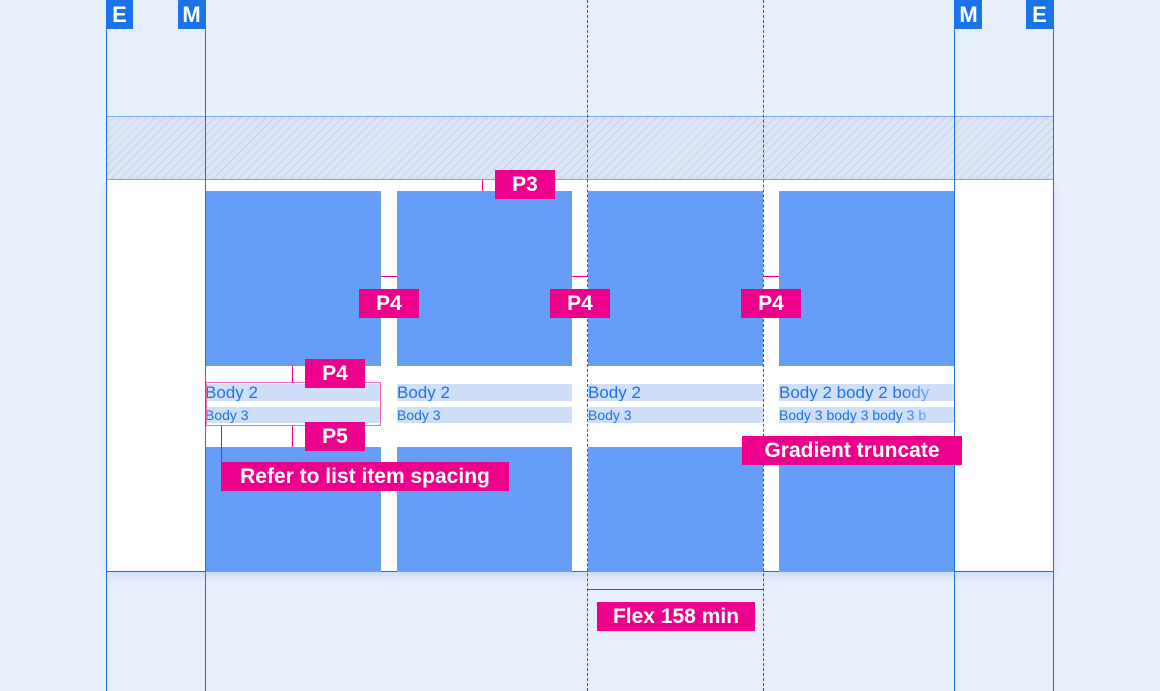  What do you see at coordinates (854, 392) in the screenshot?
I see `card-body2-text: Body 2 body 2 body` at bounding box center [854, 392].